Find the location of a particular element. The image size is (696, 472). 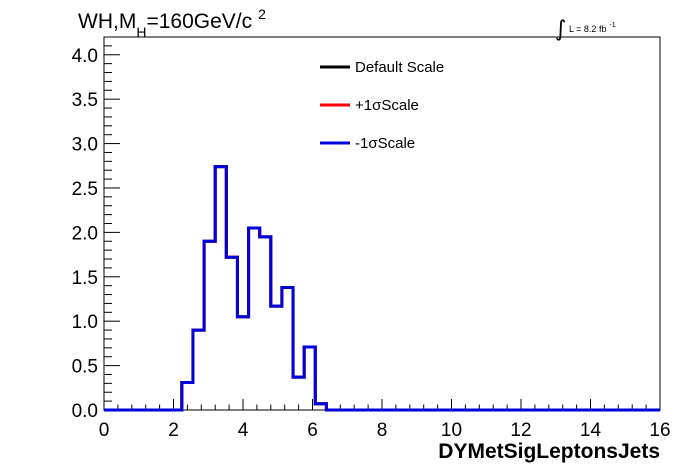

legend-label: -1σScale is located at coordinates (385, 143).